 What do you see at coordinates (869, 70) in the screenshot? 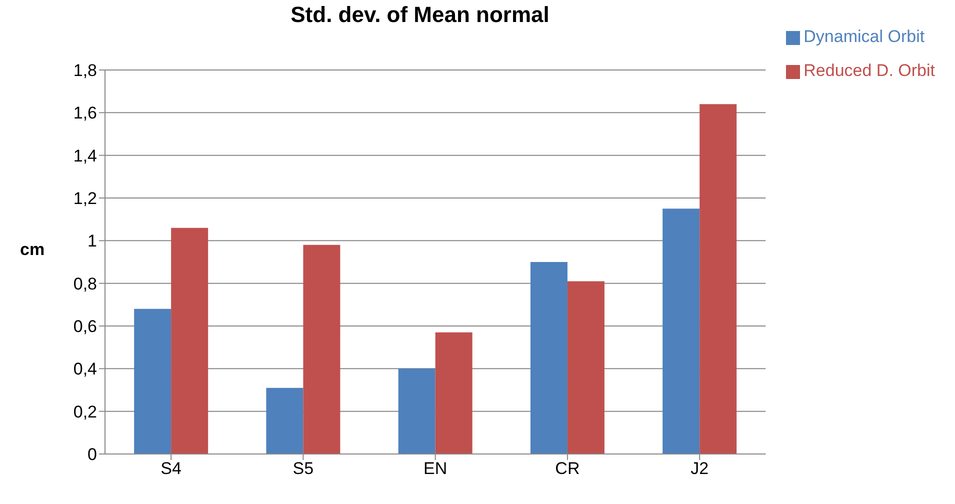
I see `legend-label: Reduced D. Orbit` at bounding box center [869, 70].